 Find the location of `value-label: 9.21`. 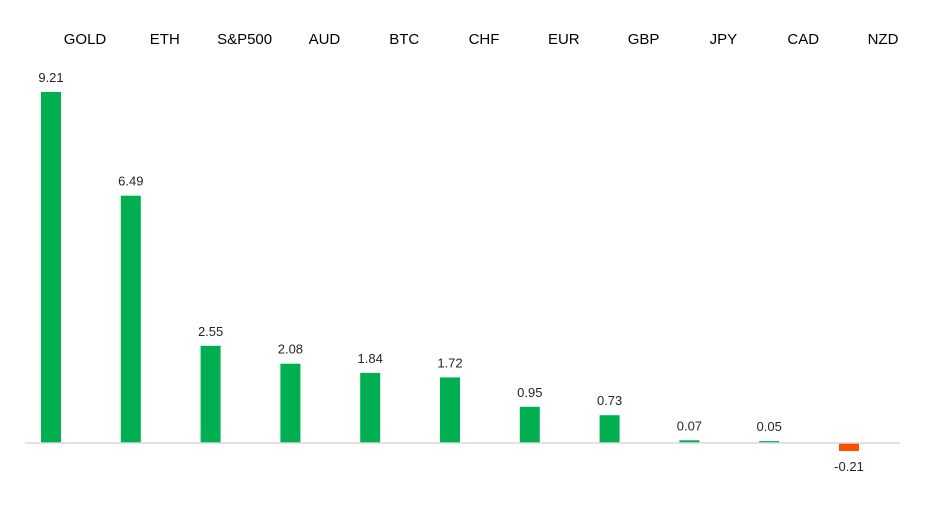

value-label: 9.21 is located at coordinates (50, 77).